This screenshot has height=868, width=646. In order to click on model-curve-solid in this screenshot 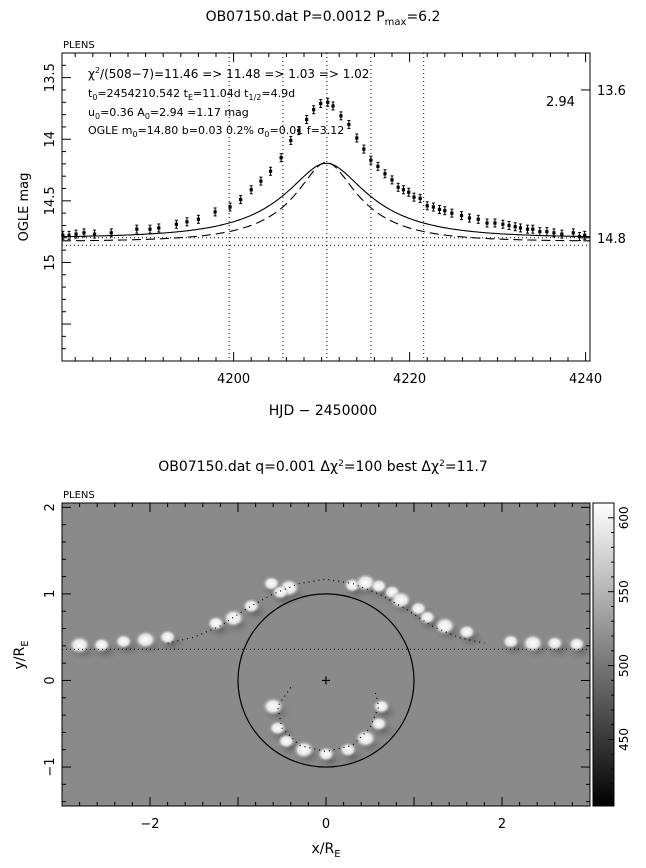, I will do `click(326, 200)`.